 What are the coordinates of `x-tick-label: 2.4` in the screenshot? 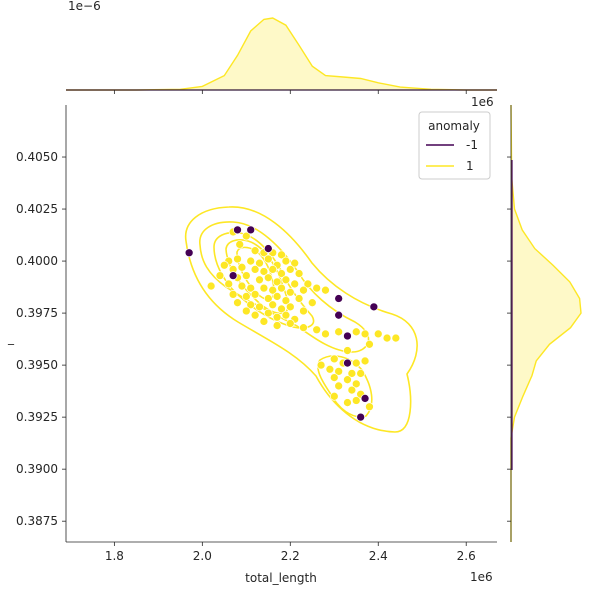 It's located at (378, 556).